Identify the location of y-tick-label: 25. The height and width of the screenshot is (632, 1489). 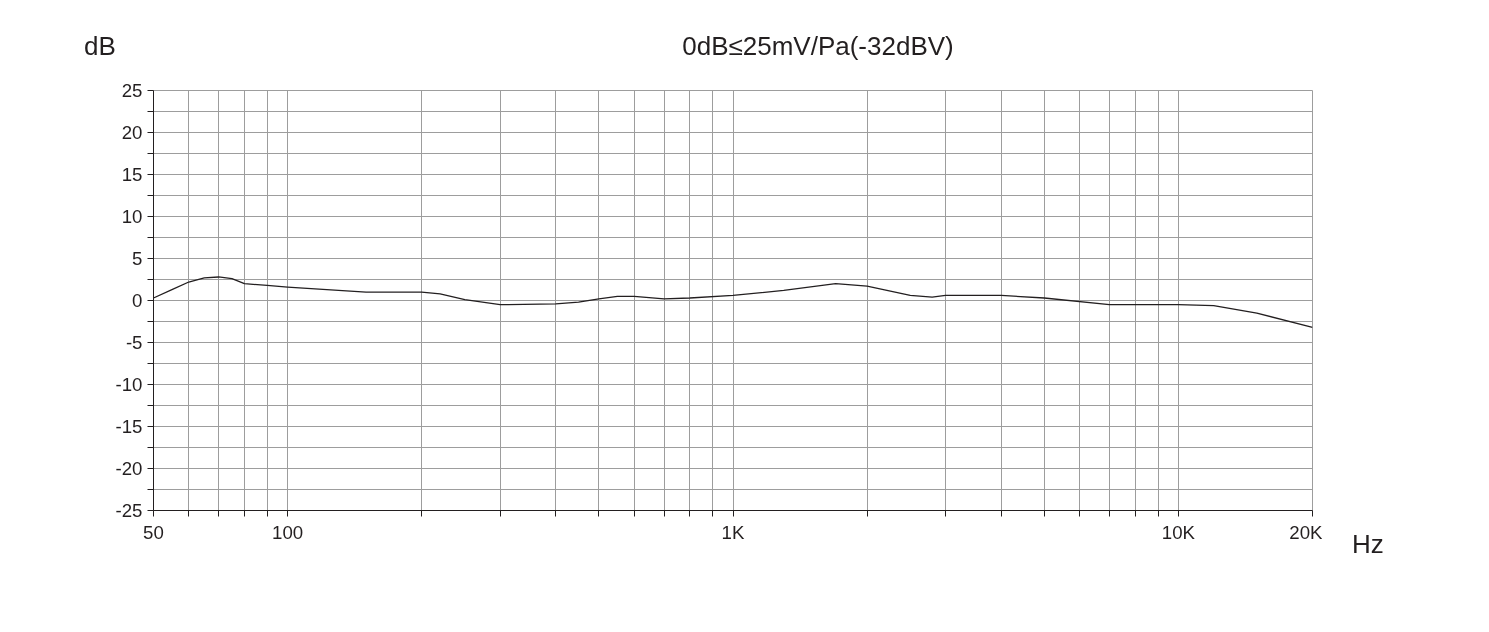
(132, 90).